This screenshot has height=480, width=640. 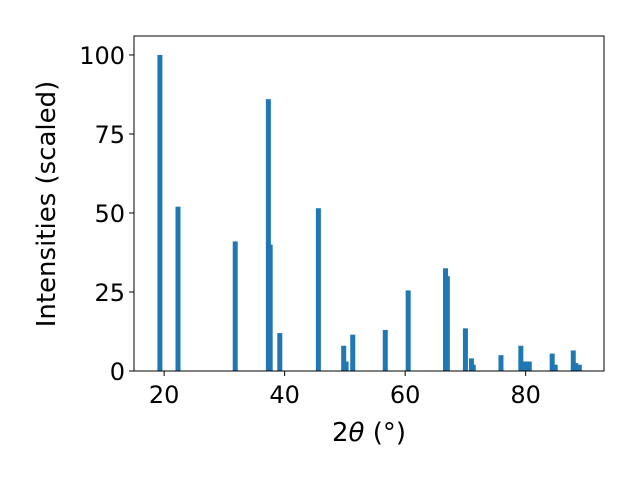 I want to click on x-axis-label: 2θ (°), so click(x=369, y=433).